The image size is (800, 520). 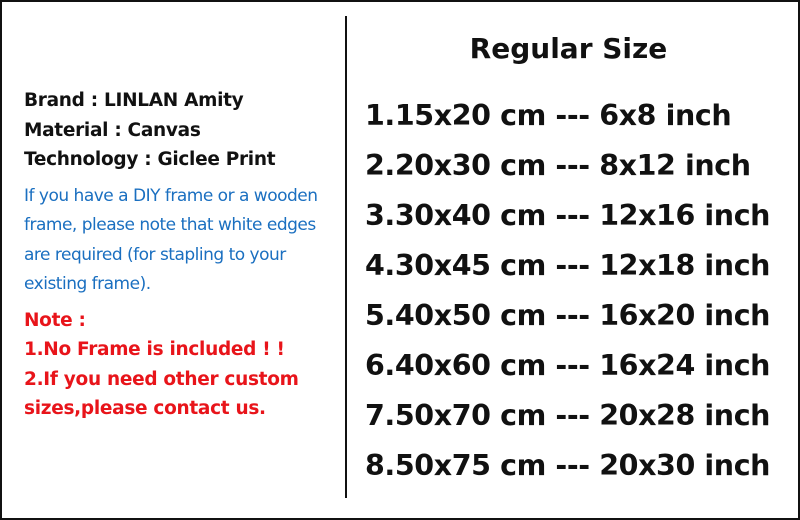 What do you see at coordinates (145, 408) in the screenshot?
I see `note-line: sizes,please contact us.` at bounding box center [145, 408].